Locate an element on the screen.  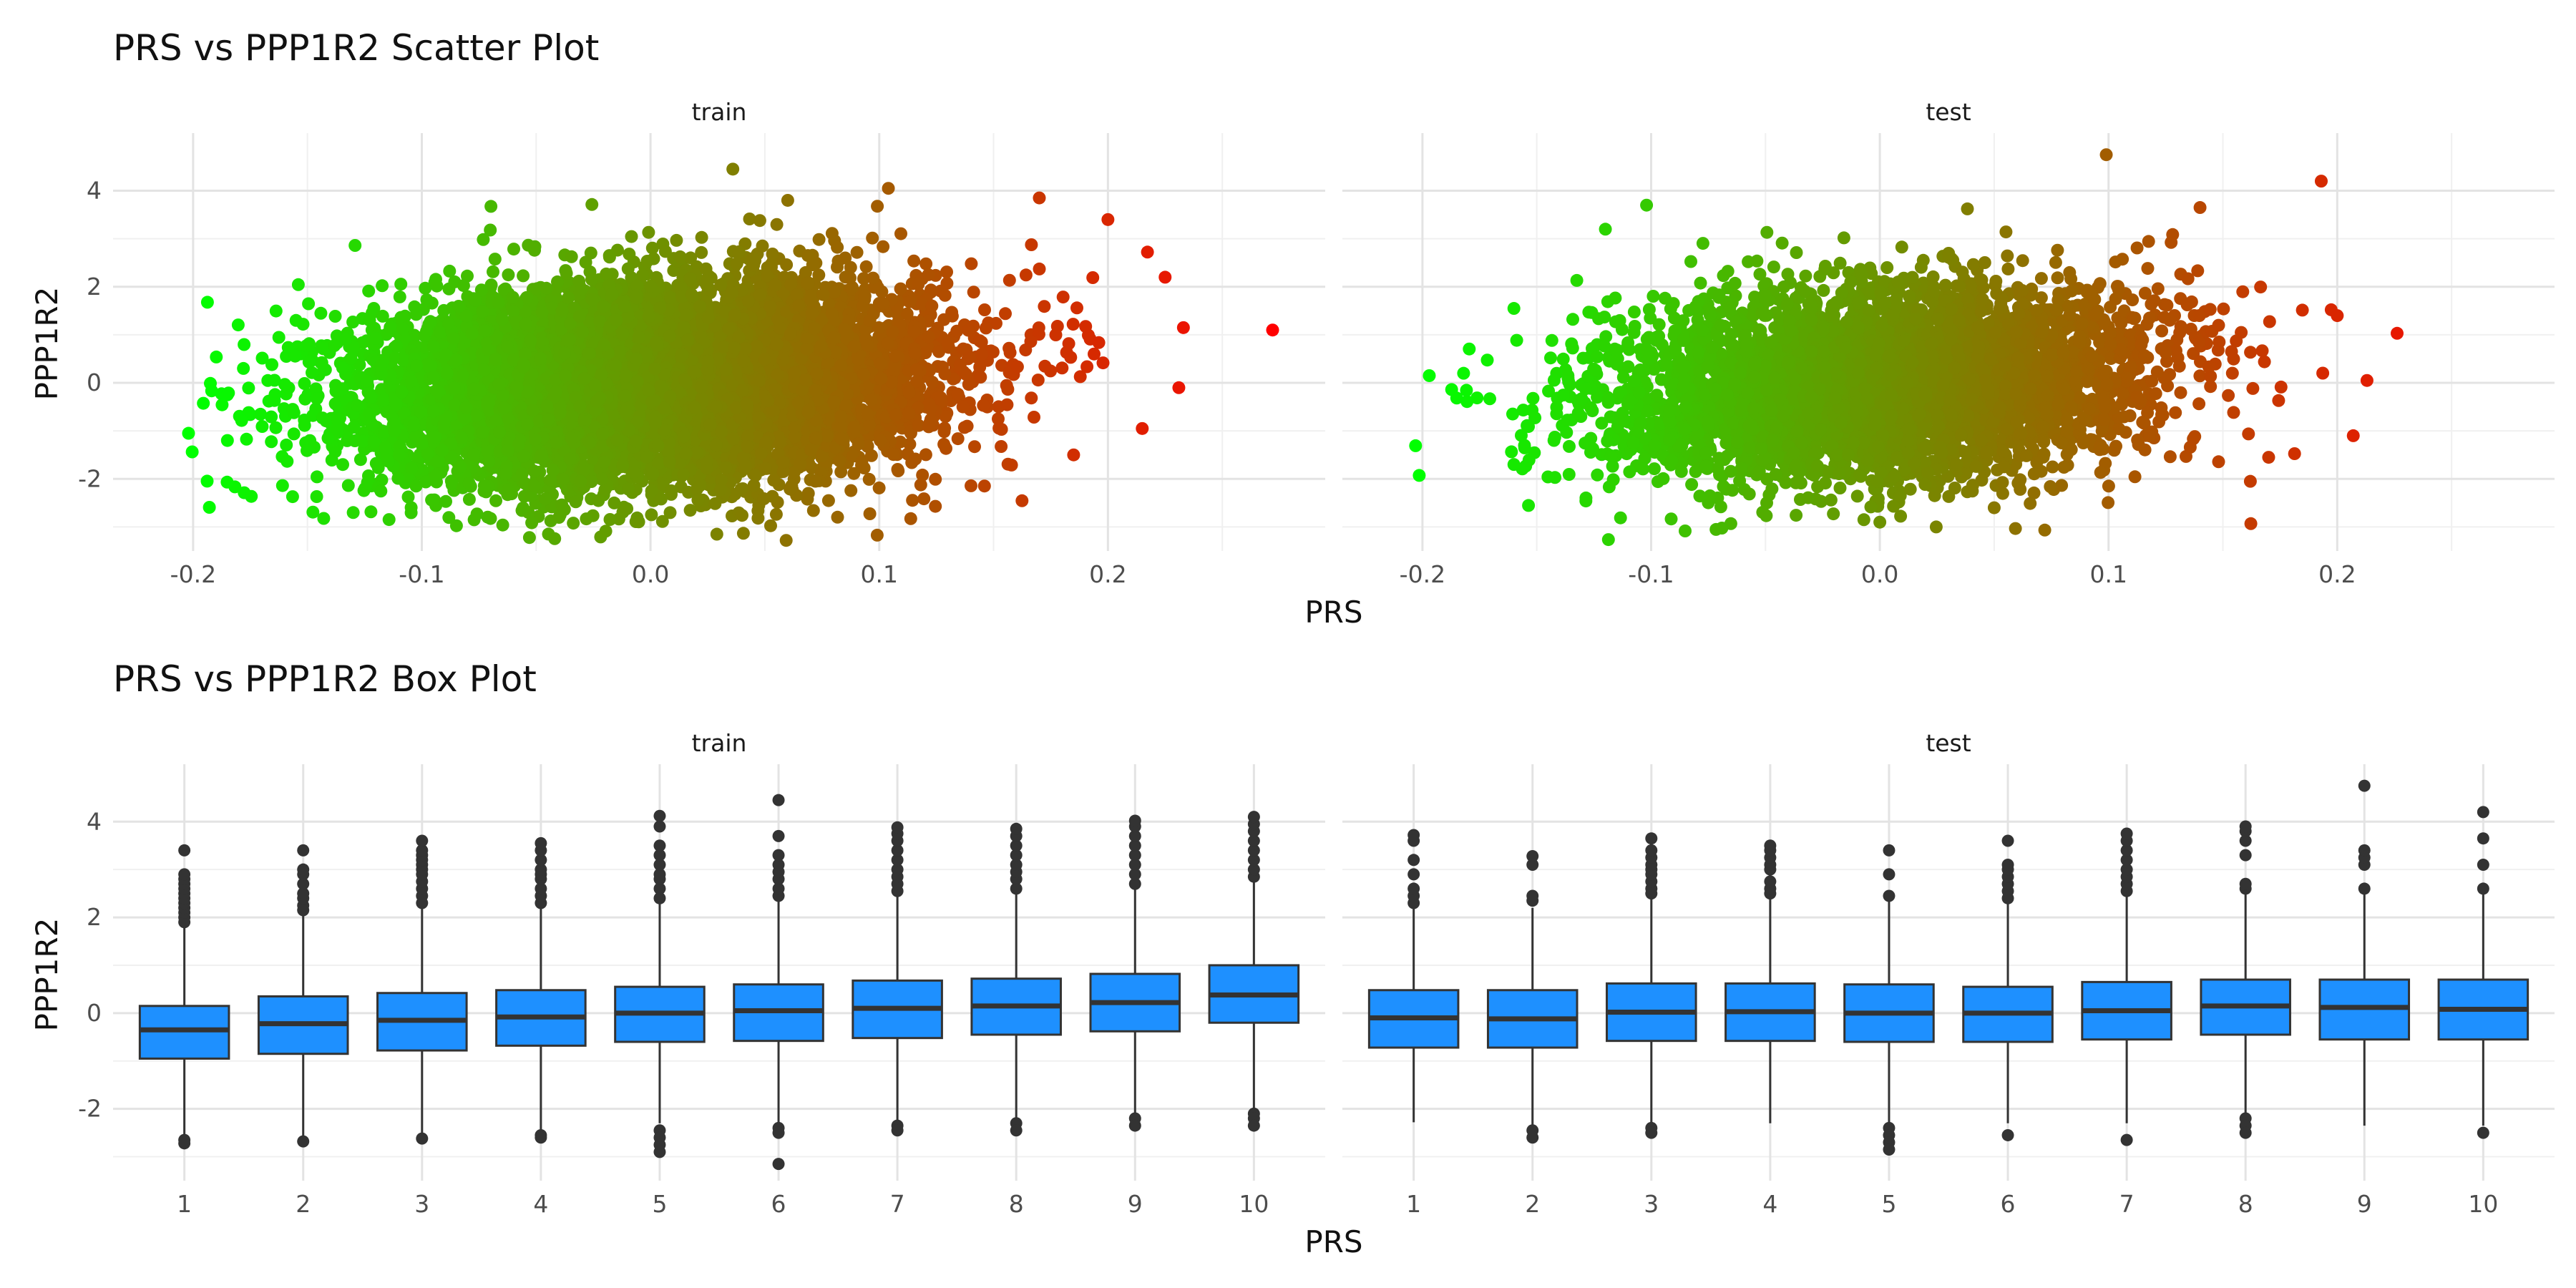
scatter-y-axis-title: PPP1R2 is located at coordinates (46, 344).